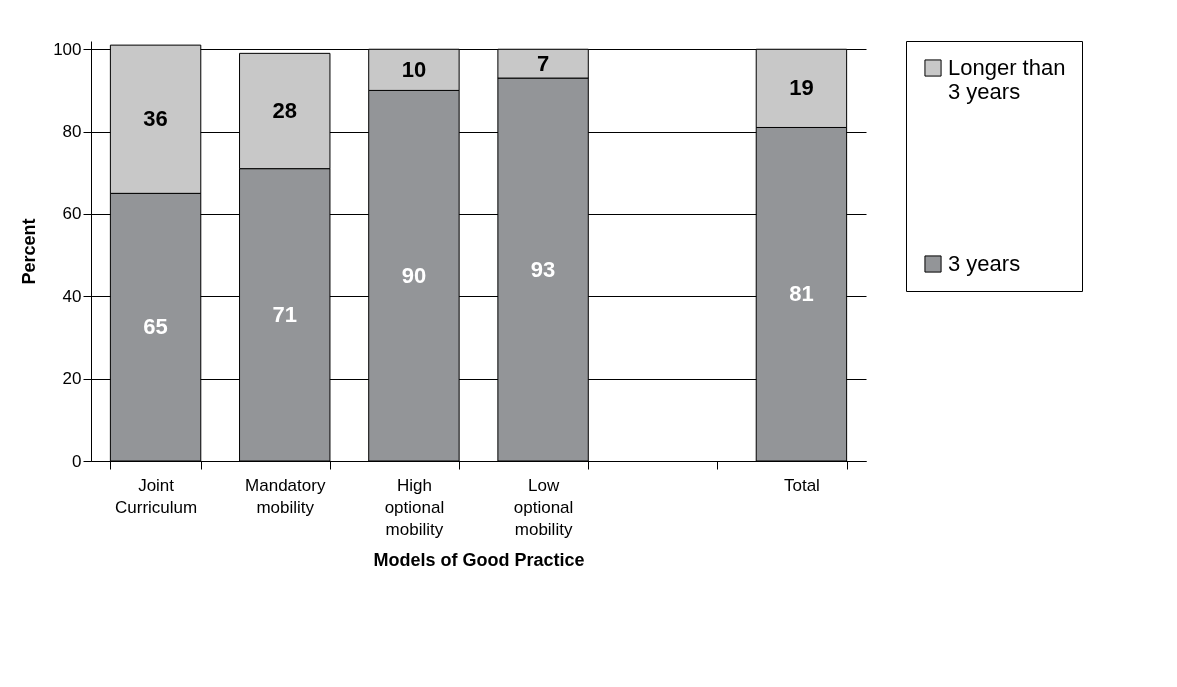  What do you see at coordinates (479, 559) in the screenshot?
I see `x-axis-title: Models of Good Practice` at bounding box center [479, 559].